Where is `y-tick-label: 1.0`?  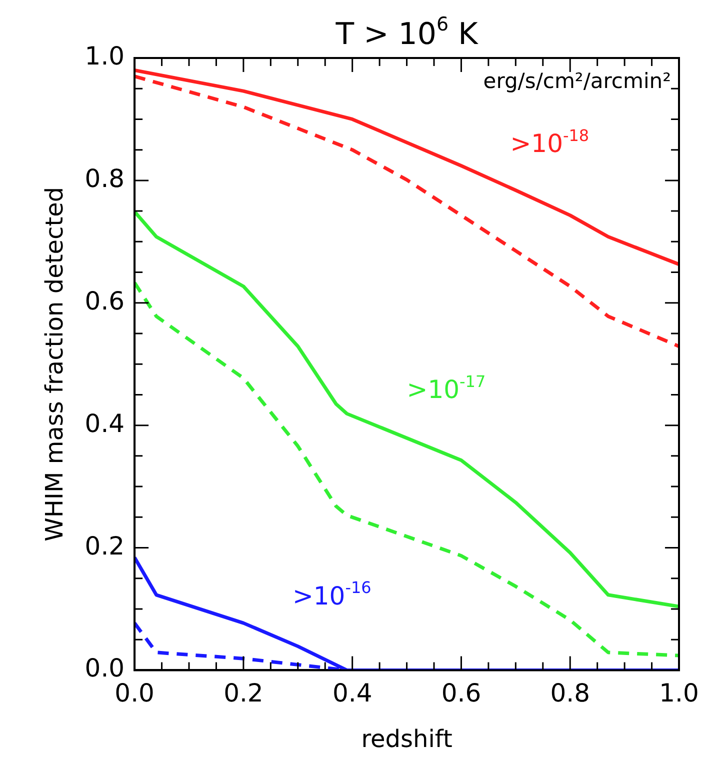 y-tick-label: 1.0 is located at coordinates (104, 56).